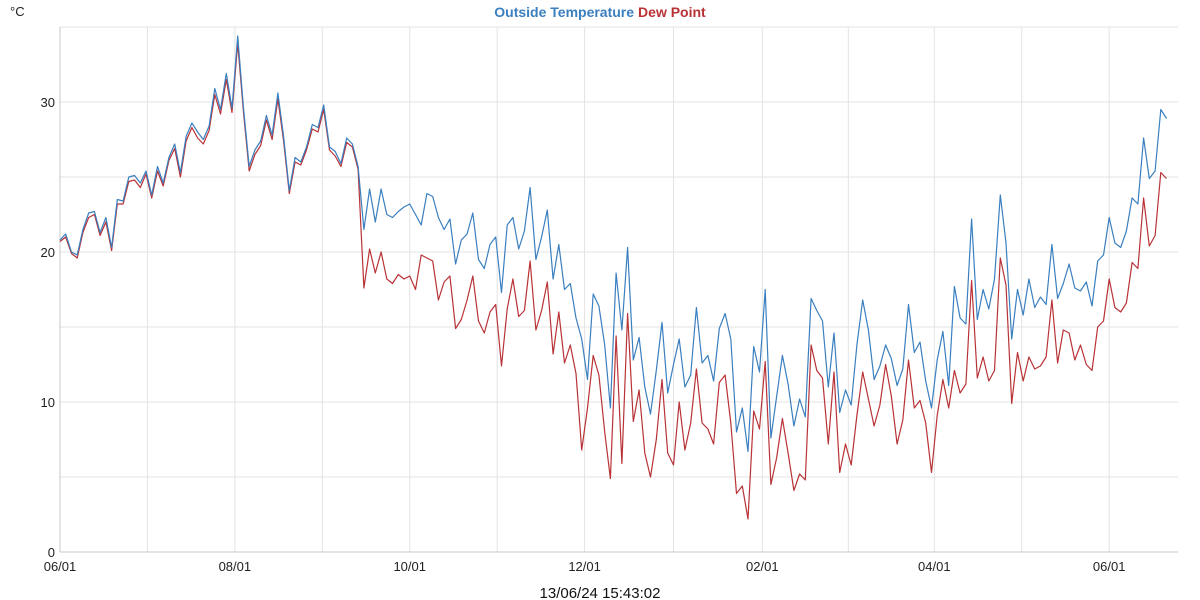 The height and width of the screenshot is (600, 1200). Describe the element at coordinates (48, 402) in the screenshot. I see `y-tick-label: 10` at that location.